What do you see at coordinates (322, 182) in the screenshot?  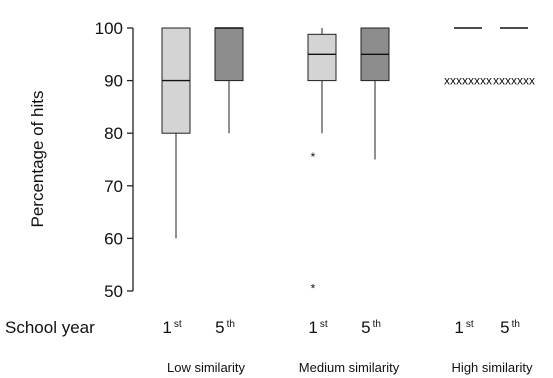 I see `box: * * 1 st` at bounding box center [322, 182].